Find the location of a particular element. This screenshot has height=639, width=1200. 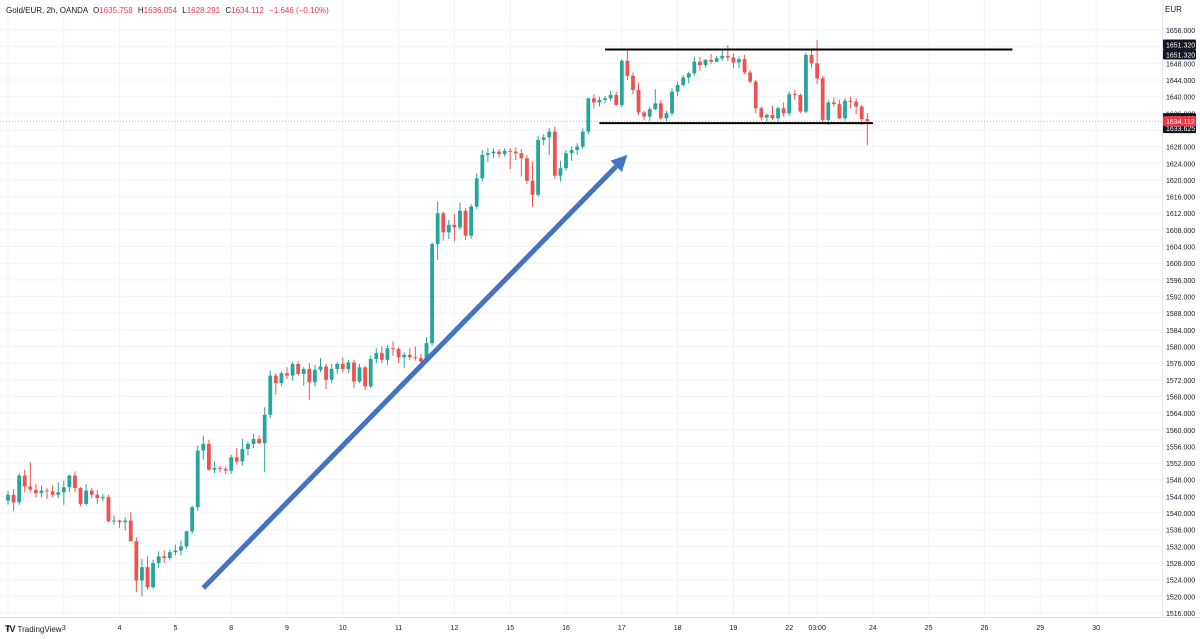

currency-label: EUR is located at coordinates (1173, 9).